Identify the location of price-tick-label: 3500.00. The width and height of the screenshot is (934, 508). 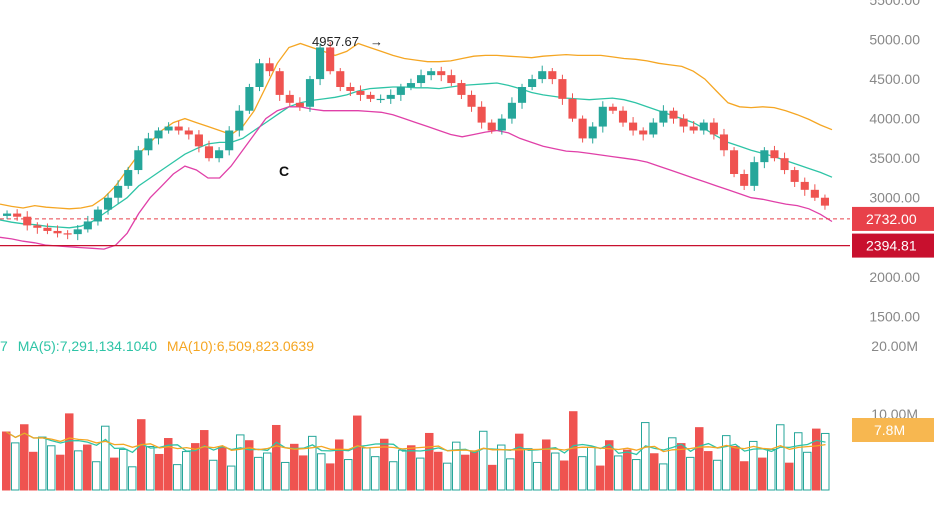
(894, 158).